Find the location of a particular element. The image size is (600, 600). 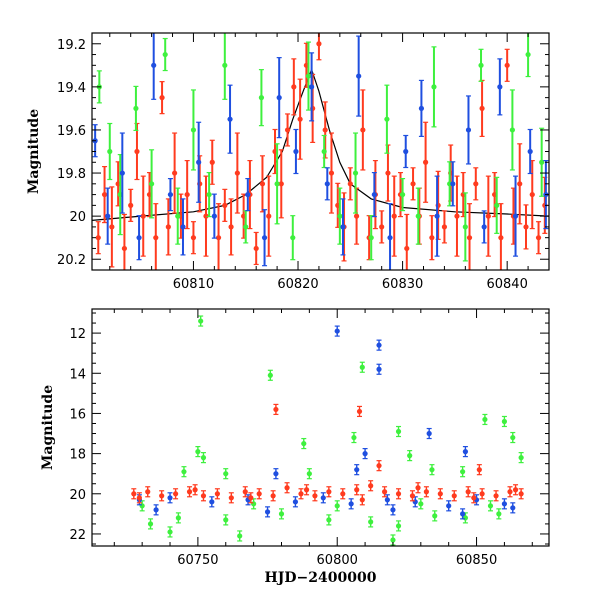

x-tick-label: 60820 is located at coordinates (297, 284).